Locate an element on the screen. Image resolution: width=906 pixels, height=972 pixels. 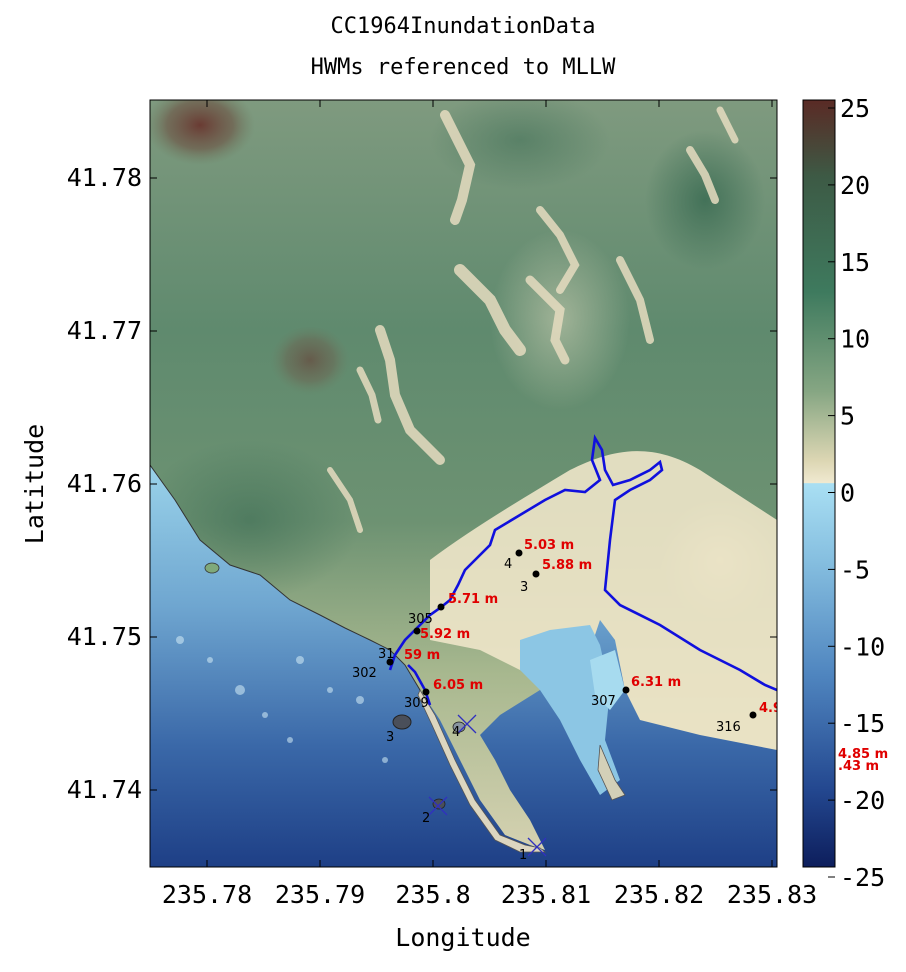
colorbar-tick-label: -15 is located at coordinates (862, 723).